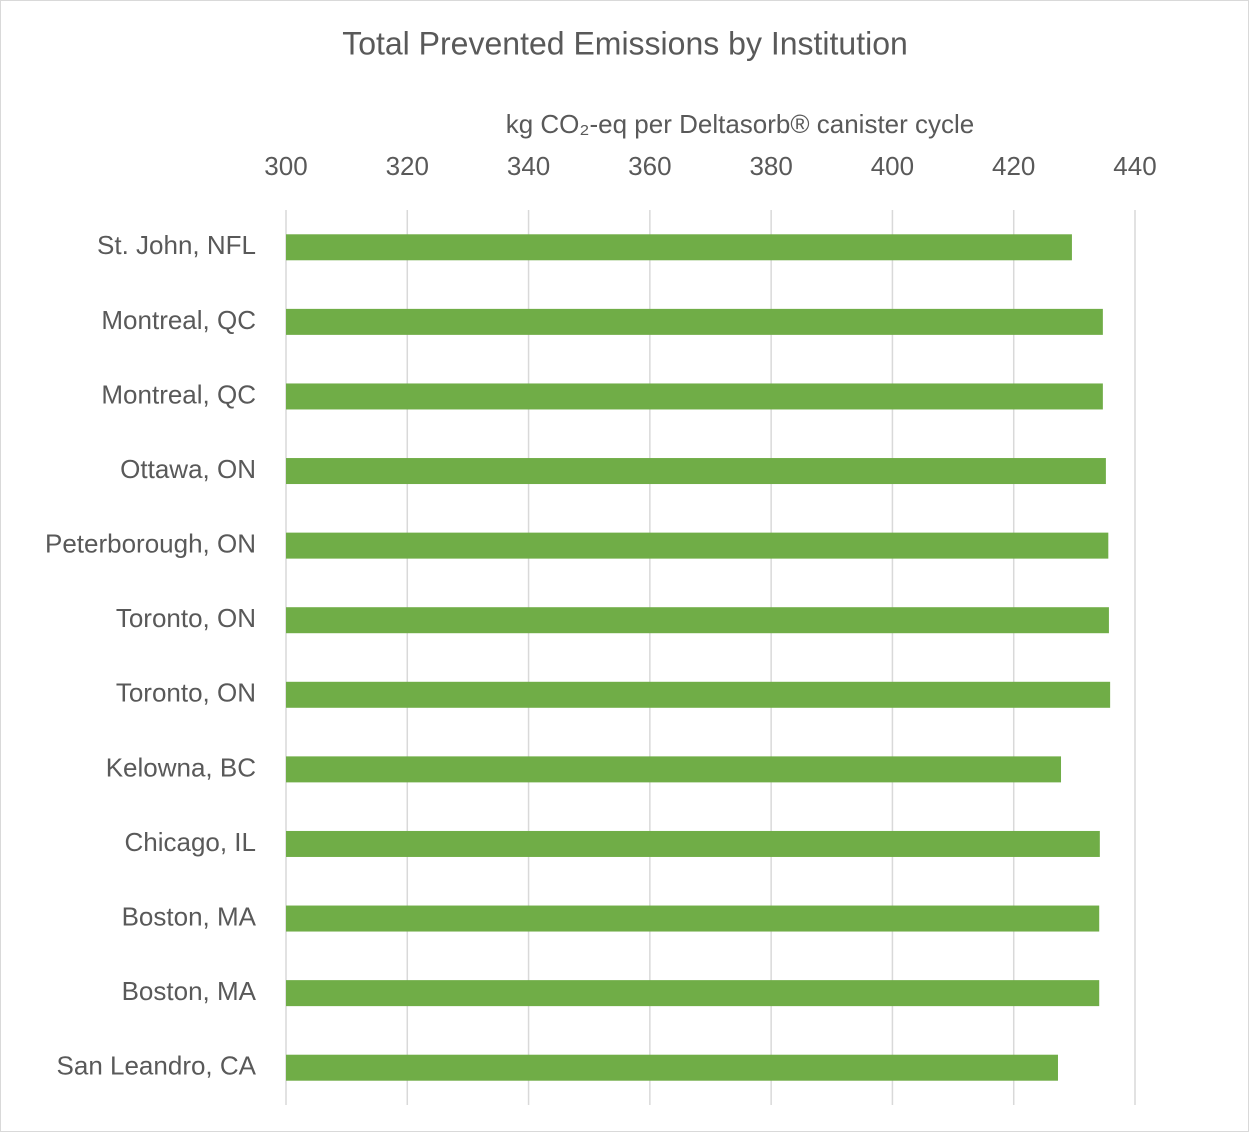  Describe the element at coordinates (176, 245) in the screenshot. I see `y-tick-label: St. John, NFL` at that location.